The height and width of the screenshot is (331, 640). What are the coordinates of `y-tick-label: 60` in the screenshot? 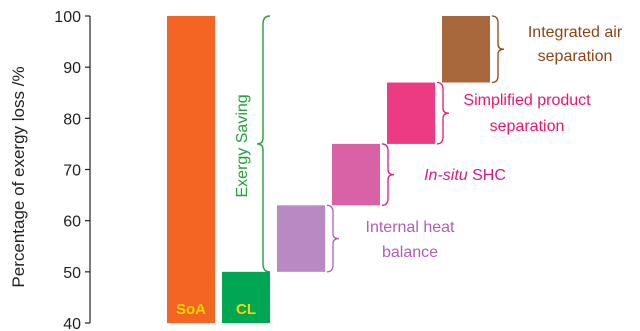 It's located at (72, 222).